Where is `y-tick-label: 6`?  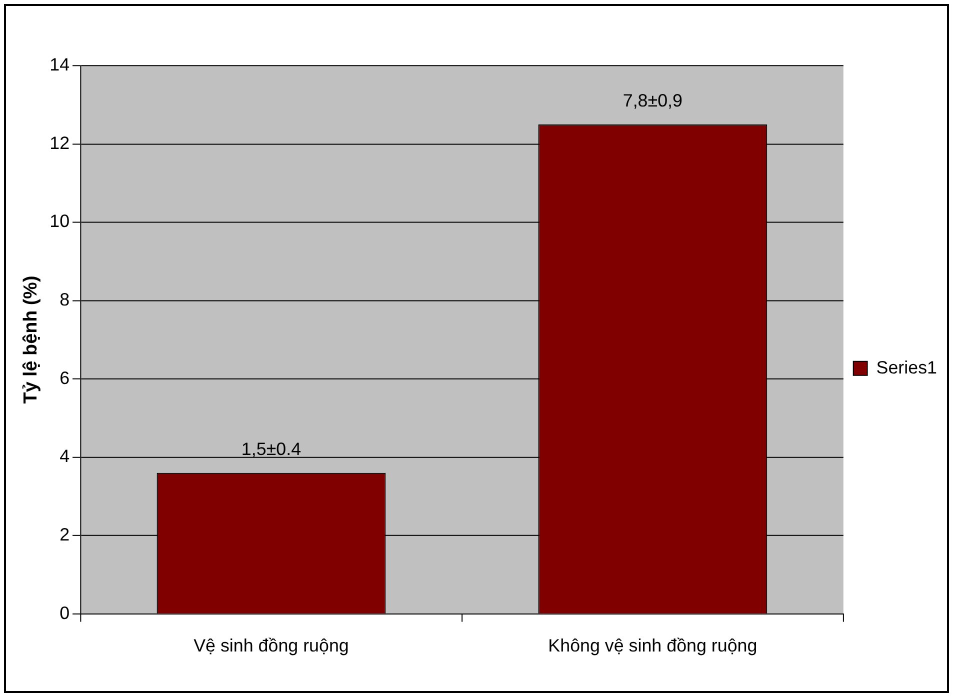
y-tick-label: 6 is located at coordinates (65, 378).